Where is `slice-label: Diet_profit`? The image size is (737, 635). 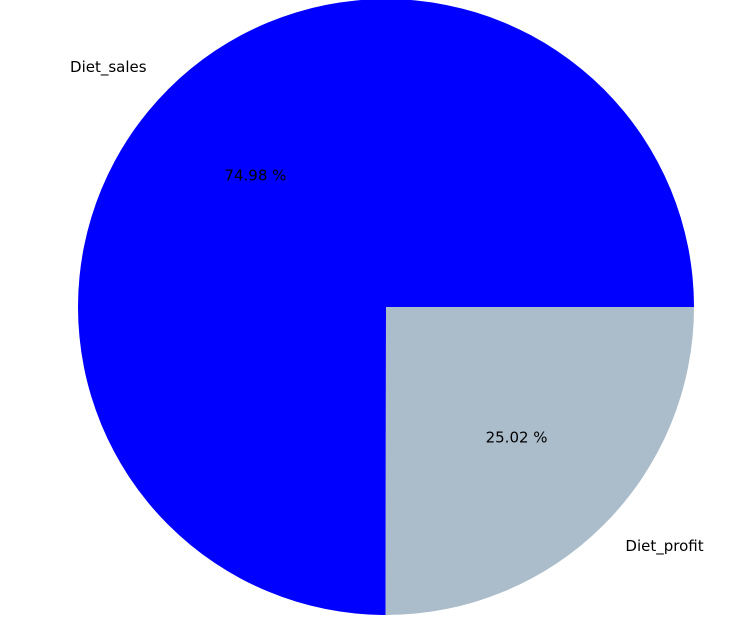
slice-label: Diet_profit is located at coordinates (664, 546).